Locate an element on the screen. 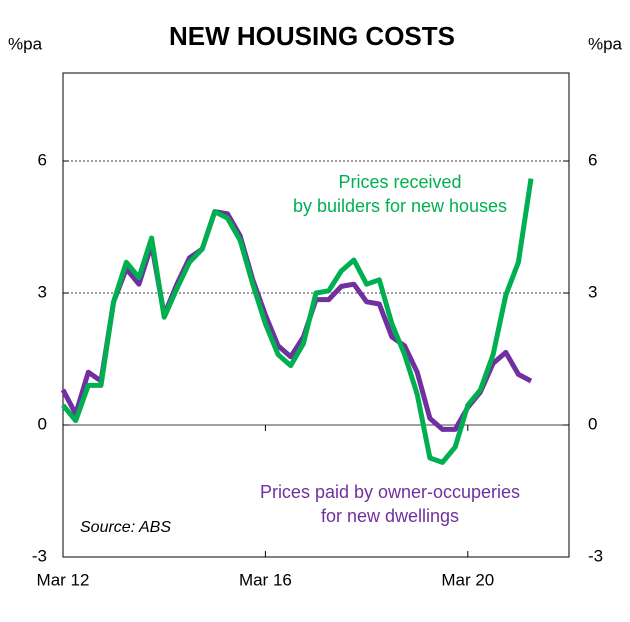 The image size is (630, 622). x-tick-label: Mar 16 is located at coordinates (265, 579).